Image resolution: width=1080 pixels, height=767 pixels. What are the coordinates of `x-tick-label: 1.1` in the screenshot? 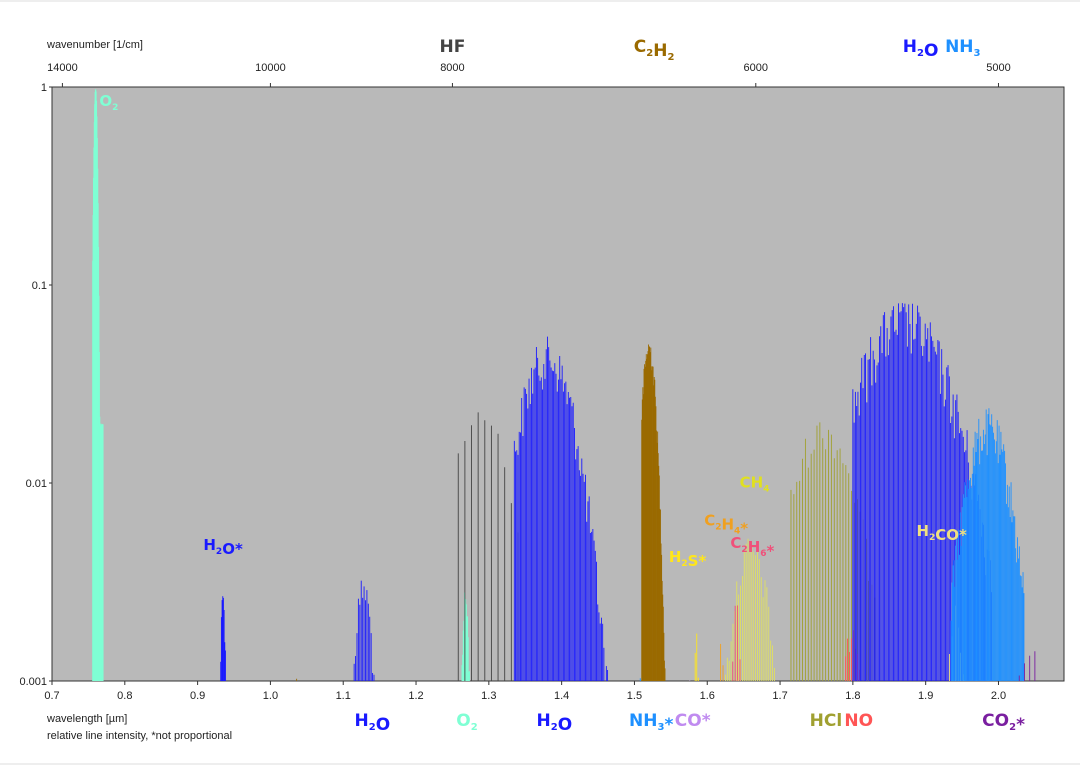 It's located at (343, 696).